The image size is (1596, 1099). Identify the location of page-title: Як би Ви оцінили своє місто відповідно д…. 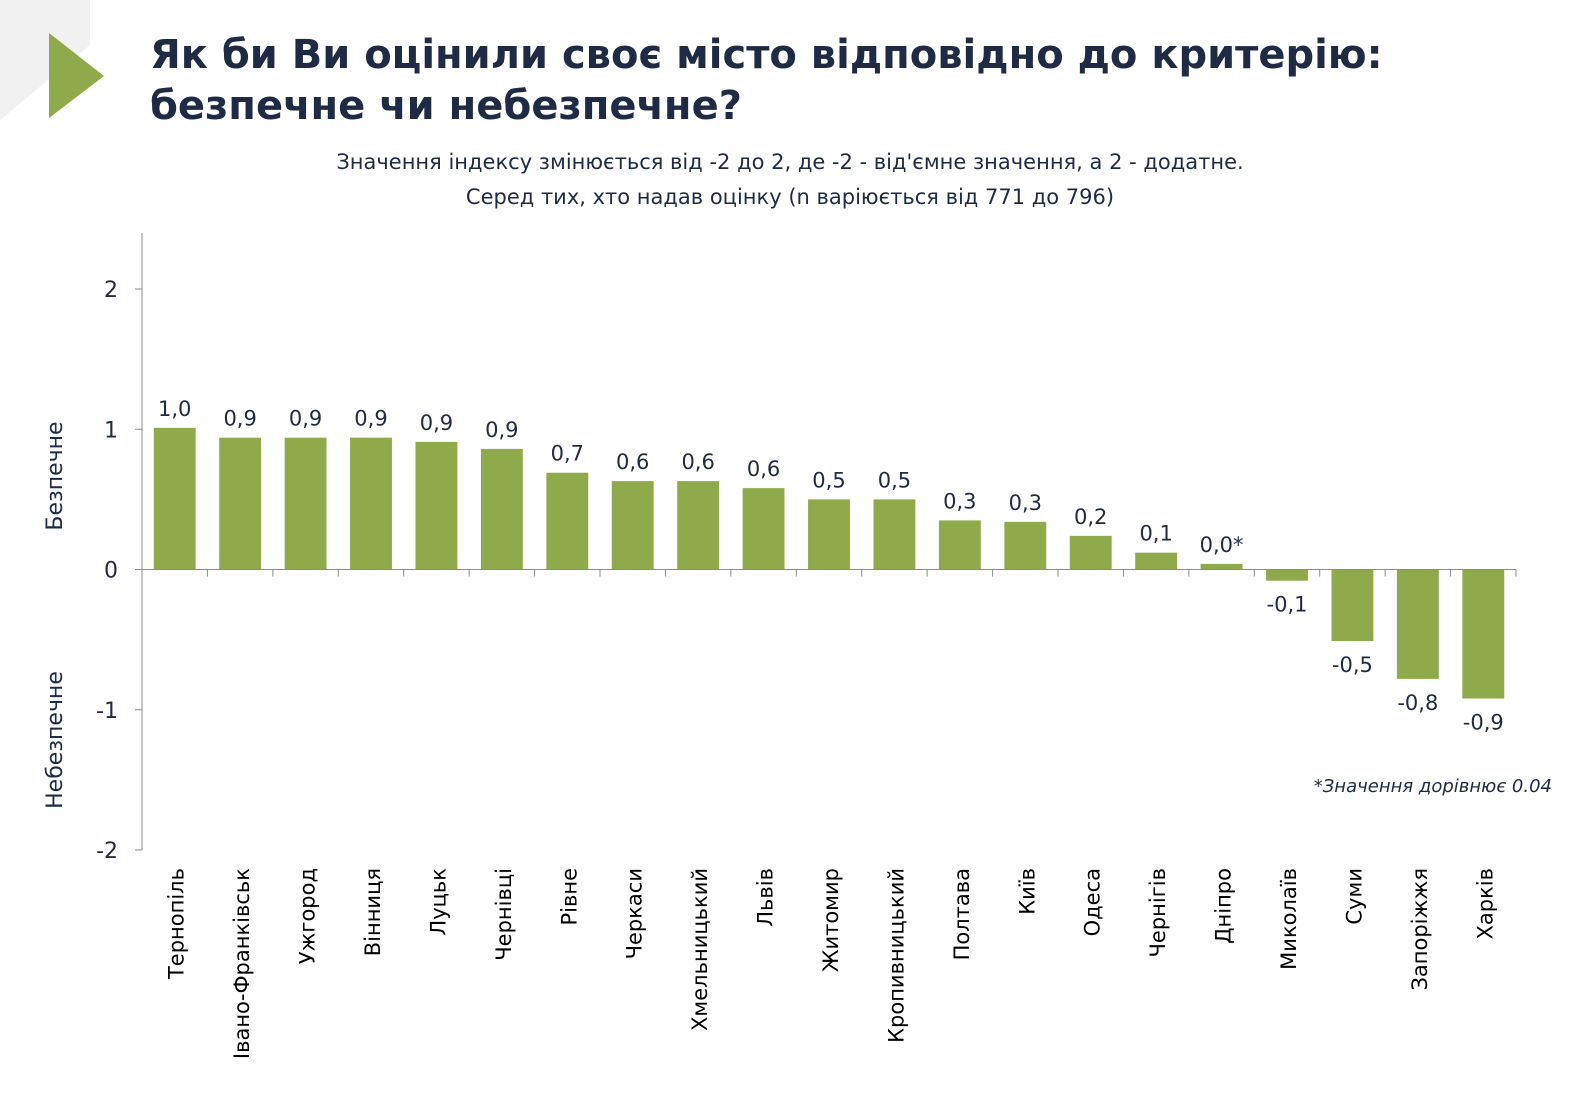
(766, 80).